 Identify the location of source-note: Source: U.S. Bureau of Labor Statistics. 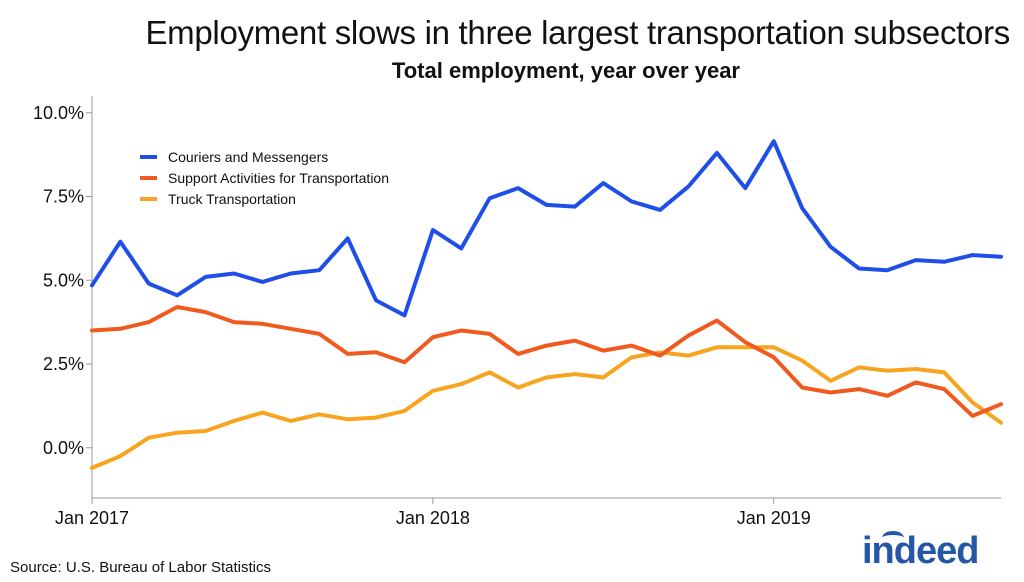
(140, 567).